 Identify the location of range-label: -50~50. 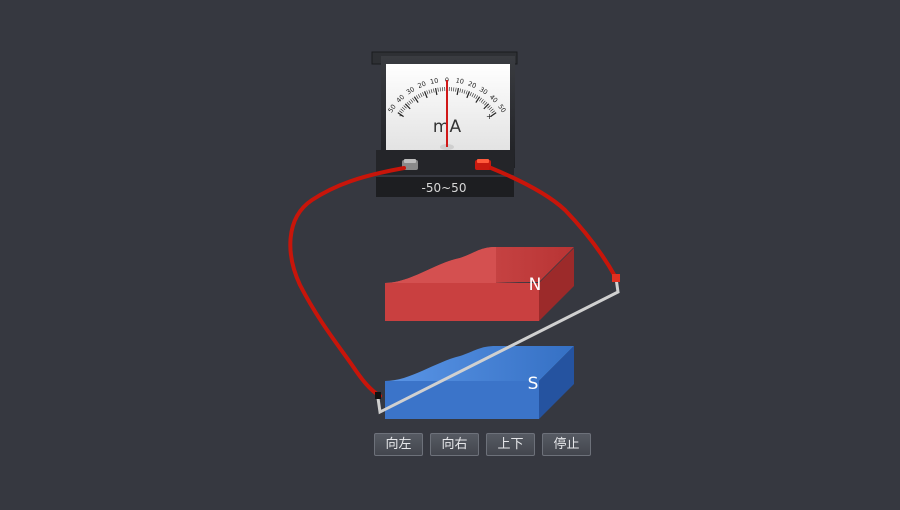
(444, 188).